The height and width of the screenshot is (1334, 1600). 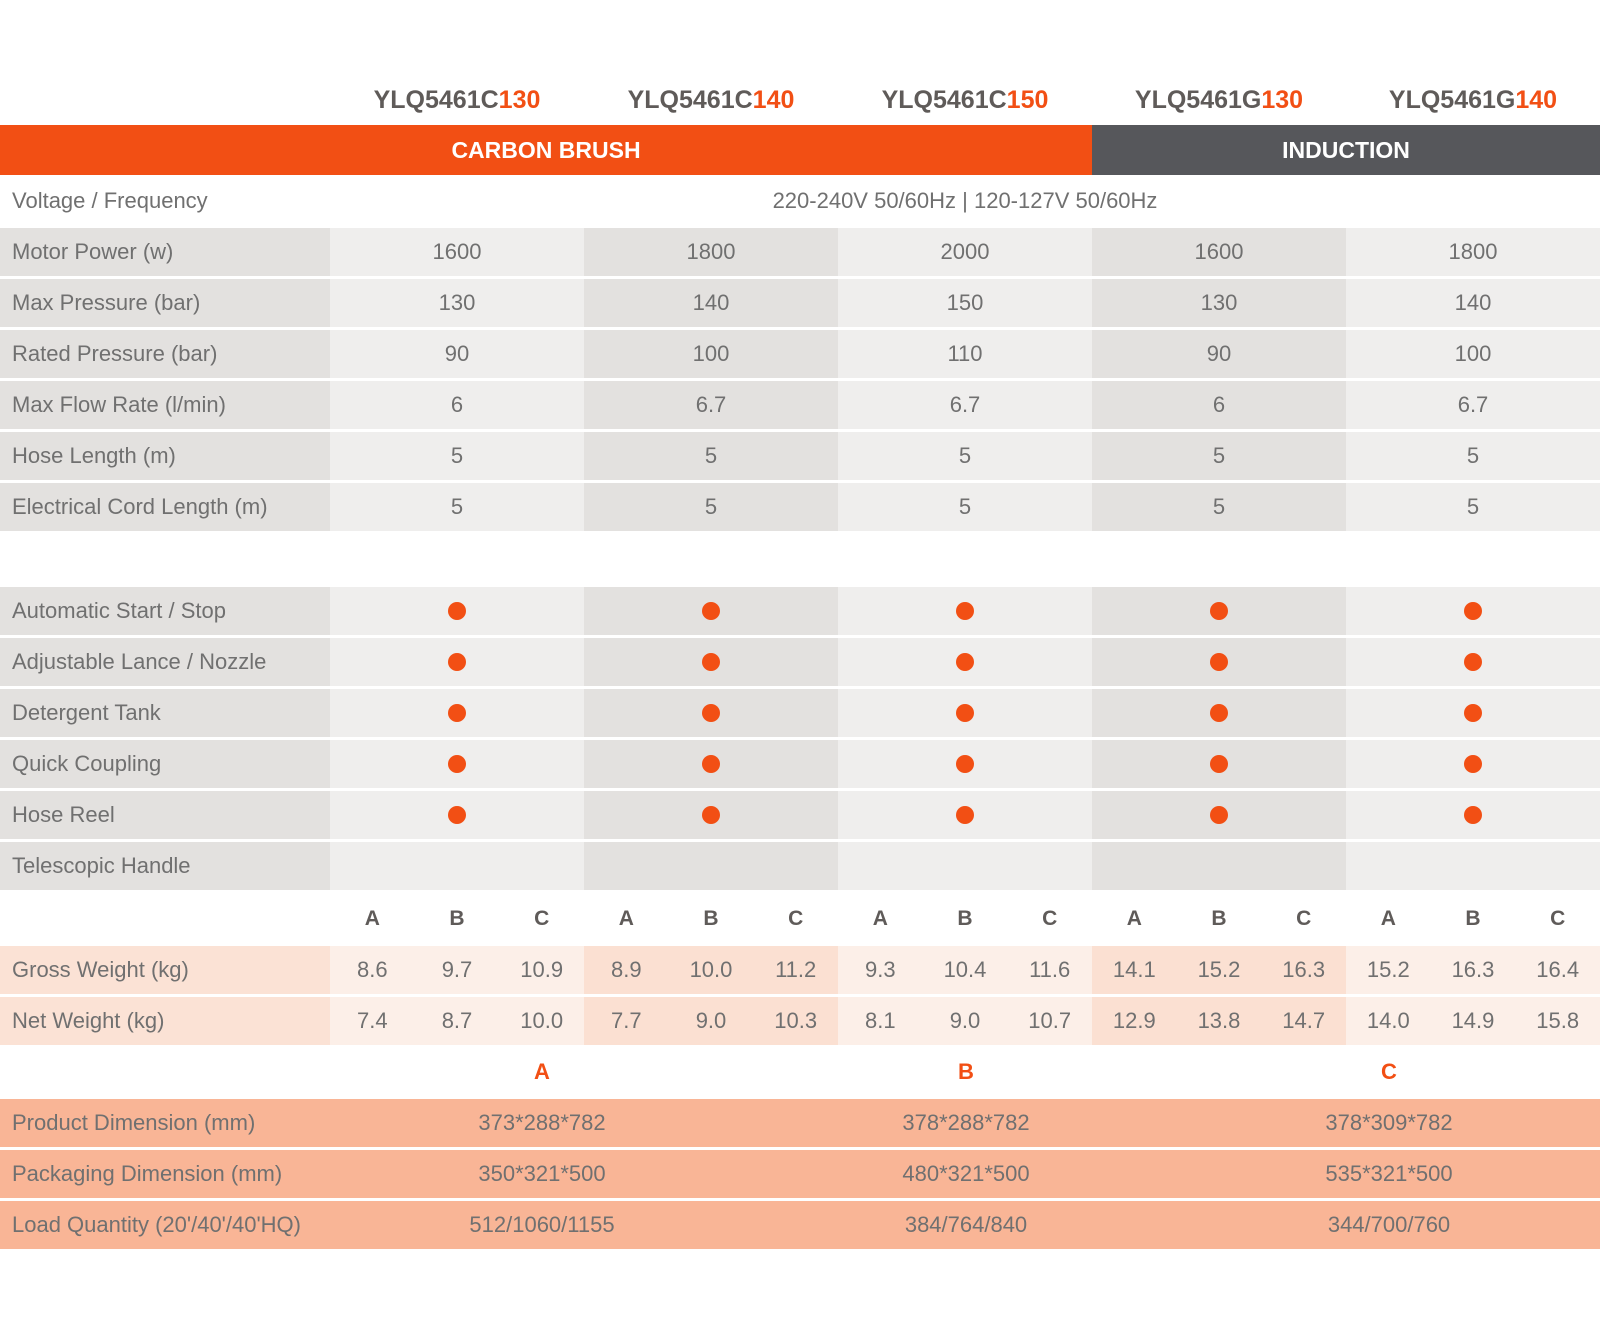 What do you see at coordinates (965, 354) in the screenshot?
I see `spec-value: 110` at bounding box center [965, 354].